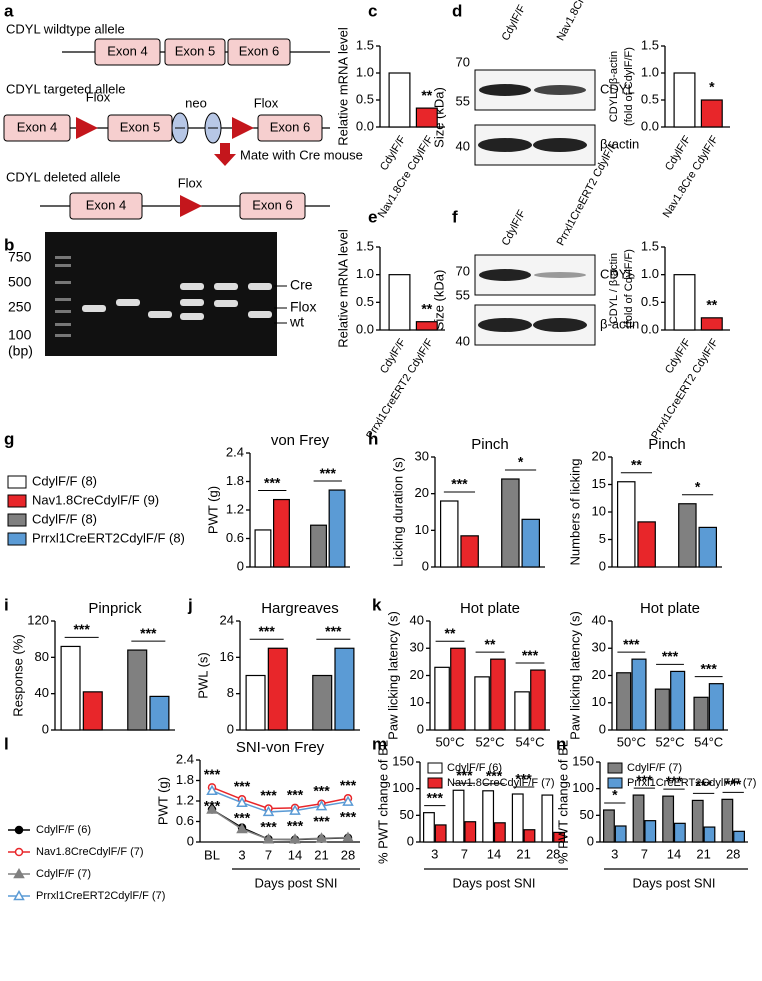 Image resolution: width=762 pixels, height=981 pixels. I want to click on allele-title: CDYL wildtype allele, so click(65, 28).